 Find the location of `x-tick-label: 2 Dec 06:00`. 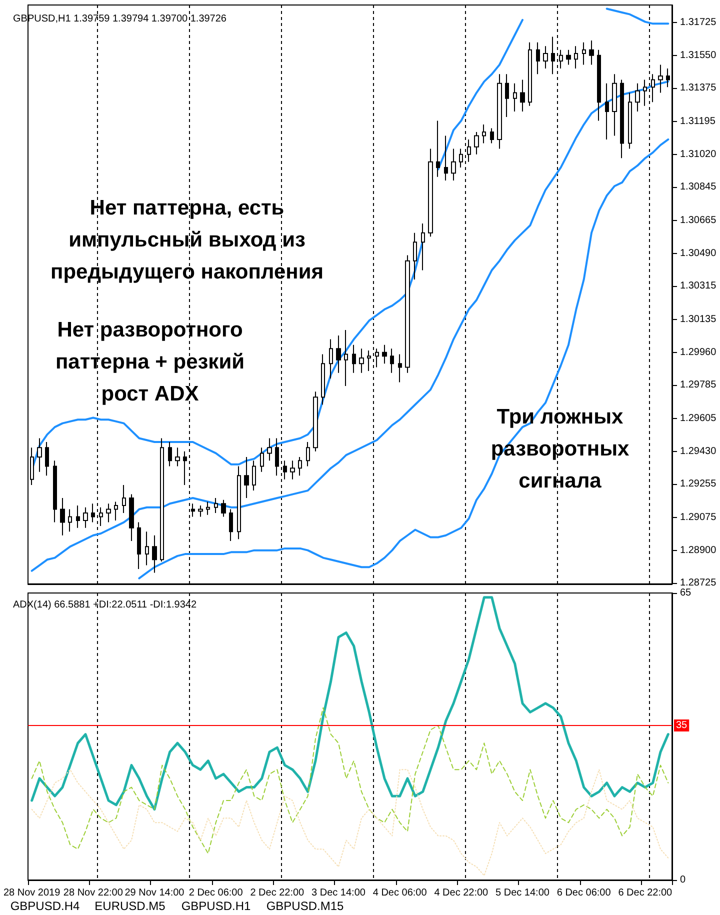

x-tick-label: 2 Dec 06:00 is located at coordinates (216, 893).